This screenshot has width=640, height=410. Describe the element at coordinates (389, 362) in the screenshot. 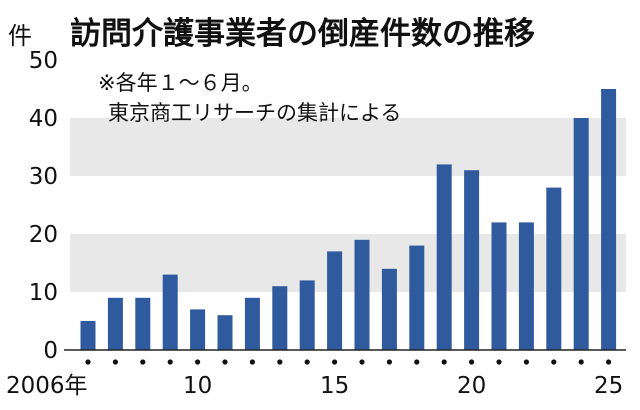

I see `x-dot-2017` at that location.